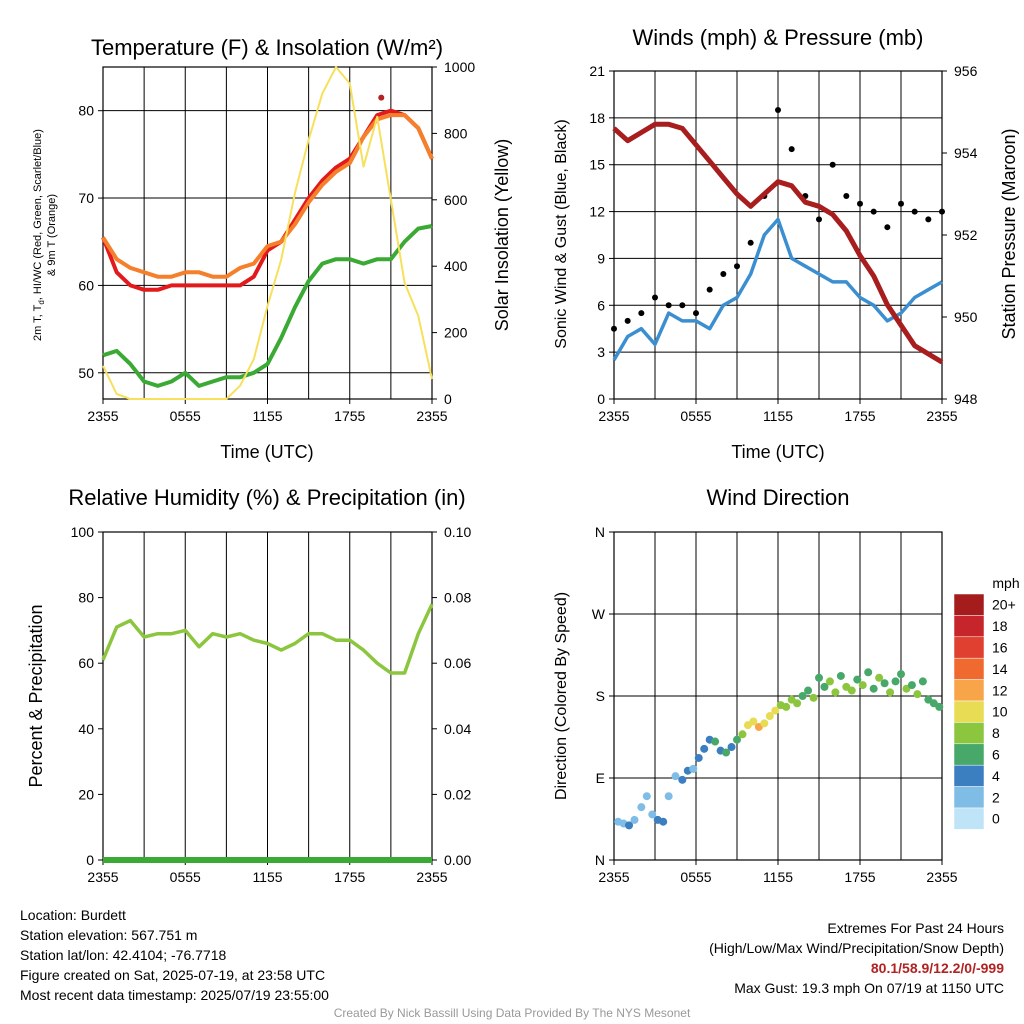 This screenshot has width=1024, height=1024. What do you see at coordinates (613, 877) in the screenshot?
I see `panel4-xtick-label: 2355` at bounding box center [613, 877].